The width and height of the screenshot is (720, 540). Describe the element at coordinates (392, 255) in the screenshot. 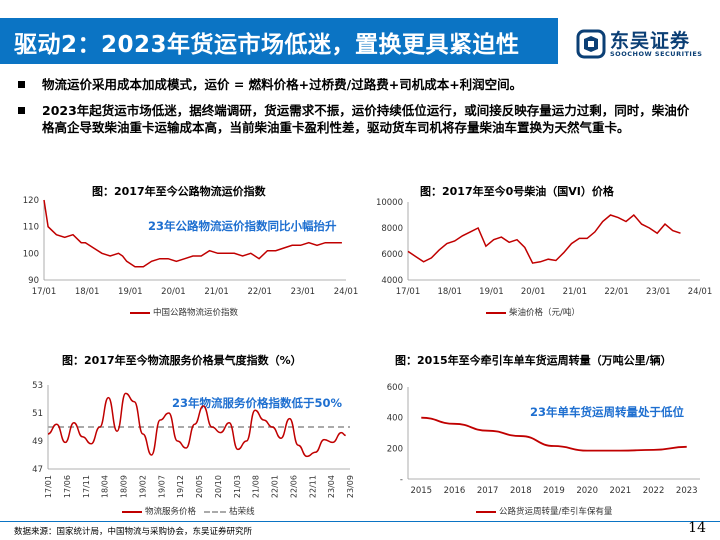

I see `c2-y-tick-label: 6000` at that location.